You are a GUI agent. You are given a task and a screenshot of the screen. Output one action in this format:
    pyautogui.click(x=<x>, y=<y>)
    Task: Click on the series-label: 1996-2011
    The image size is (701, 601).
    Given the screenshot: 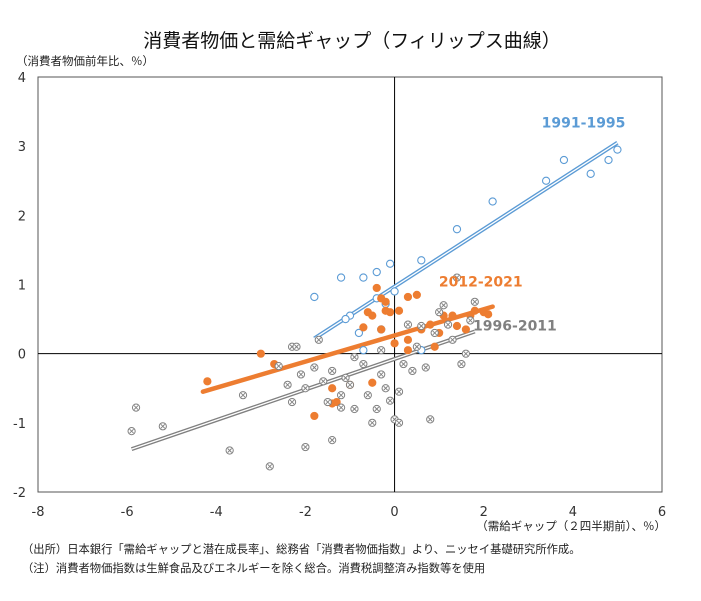 What is the action you would take?
    pyautogui.click(x=515, y=327)
    